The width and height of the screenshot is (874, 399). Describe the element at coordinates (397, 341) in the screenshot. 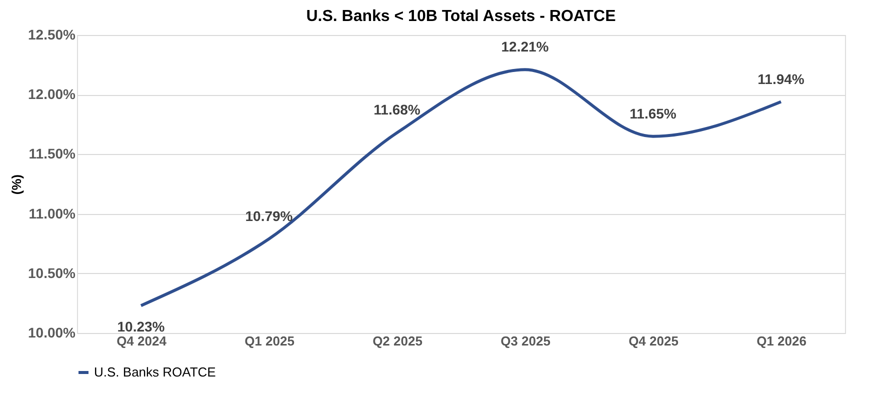

I see `x-tick-label: Q2 2025` at that location.